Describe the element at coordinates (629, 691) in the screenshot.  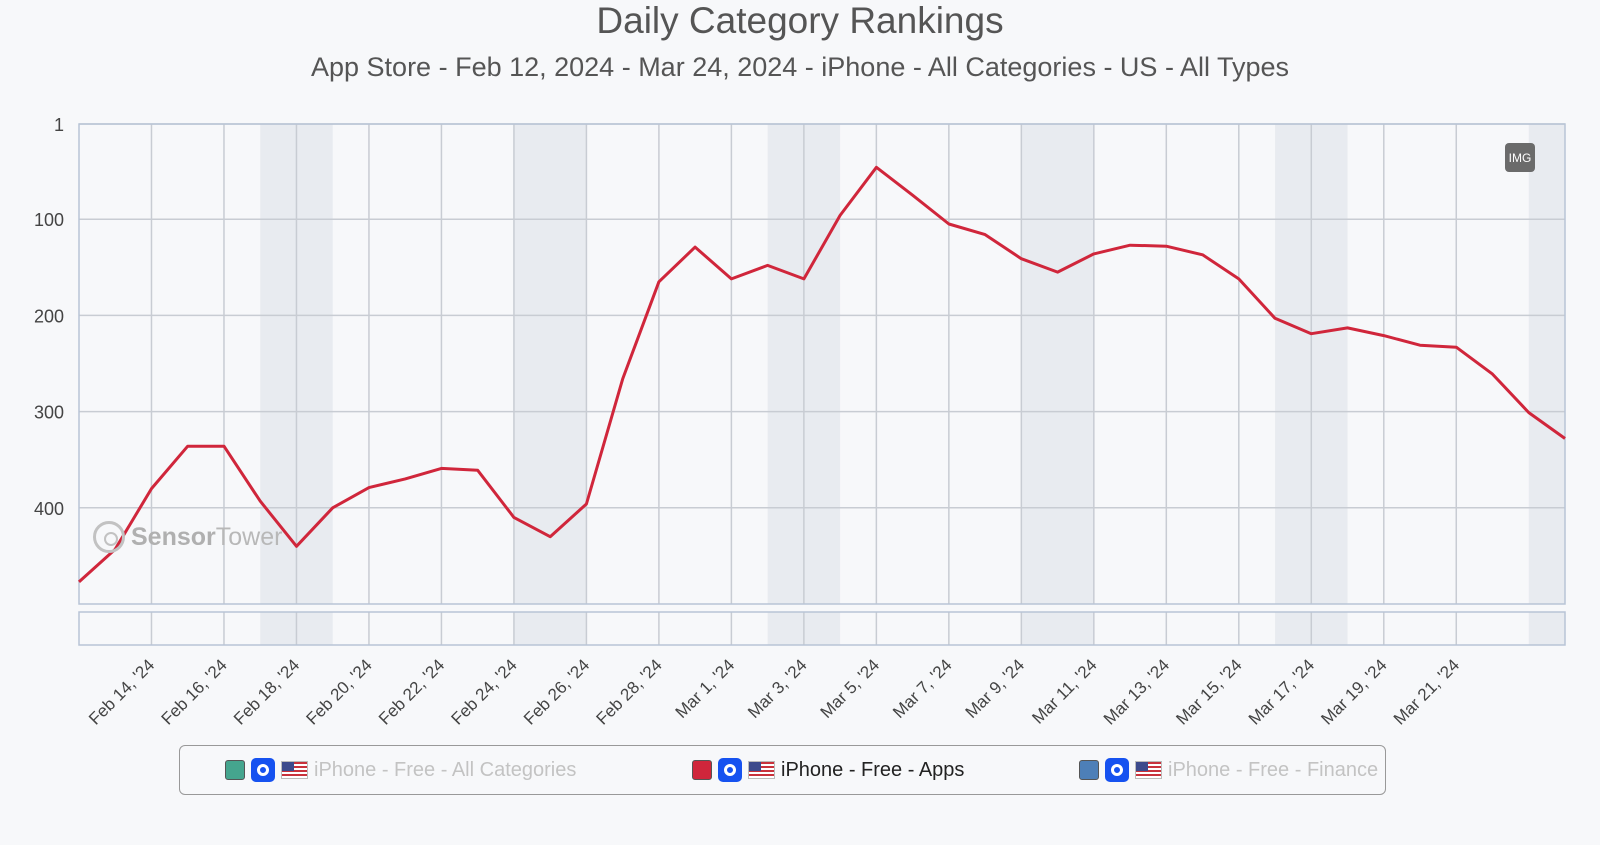
I see `x-tick-label: Feb 28, '24` at that location.